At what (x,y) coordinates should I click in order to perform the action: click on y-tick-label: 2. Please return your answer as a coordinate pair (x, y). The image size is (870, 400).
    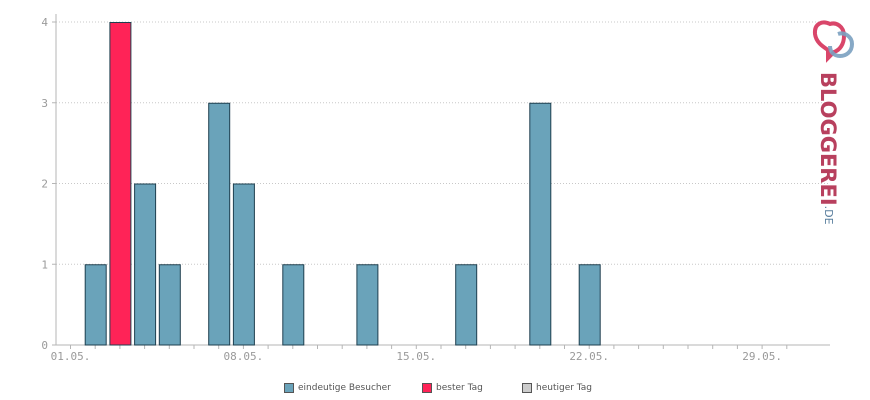
    Looking at the image, I should click on (44, 184).